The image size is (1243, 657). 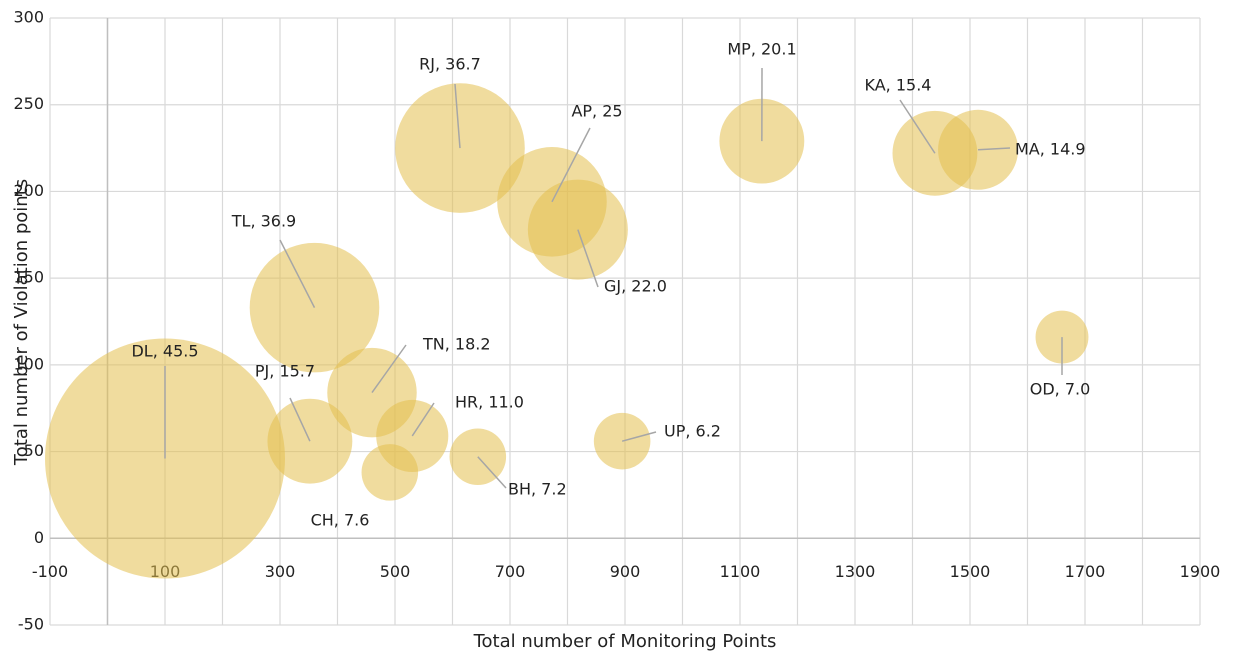 What do you see at coordinates (50, 571) in the screenshot?
I see `x-tick-label: -100` at bounding box center [50, 571].